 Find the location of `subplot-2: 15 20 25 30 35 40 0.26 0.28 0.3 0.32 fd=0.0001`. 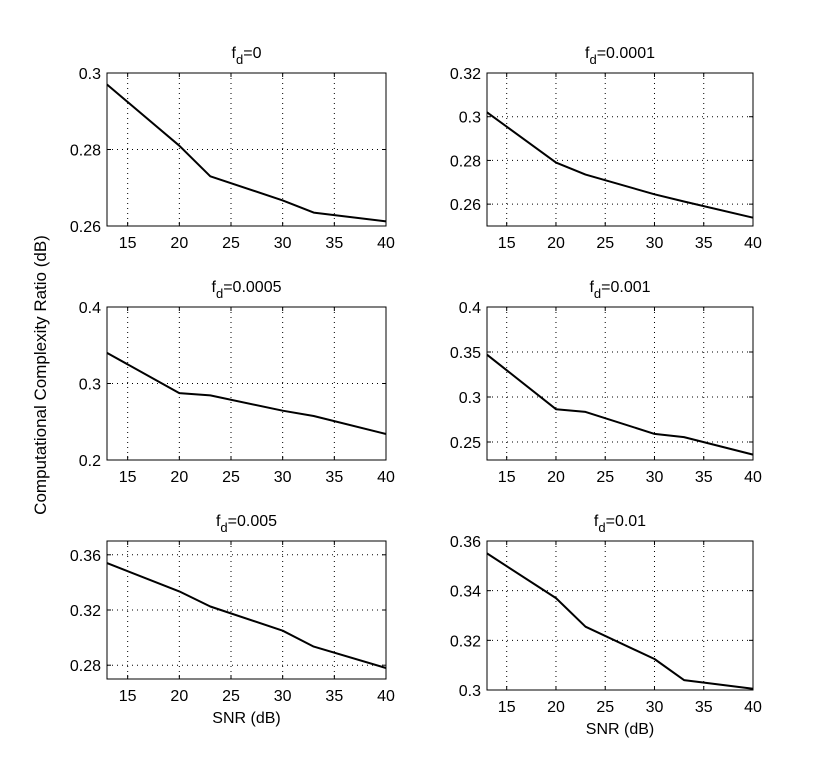

subplot-2: 15 20 25 30 35 40 0.26 0.28 0.3 0.32 fd=0.0001 is located at coordinates (606, 148).